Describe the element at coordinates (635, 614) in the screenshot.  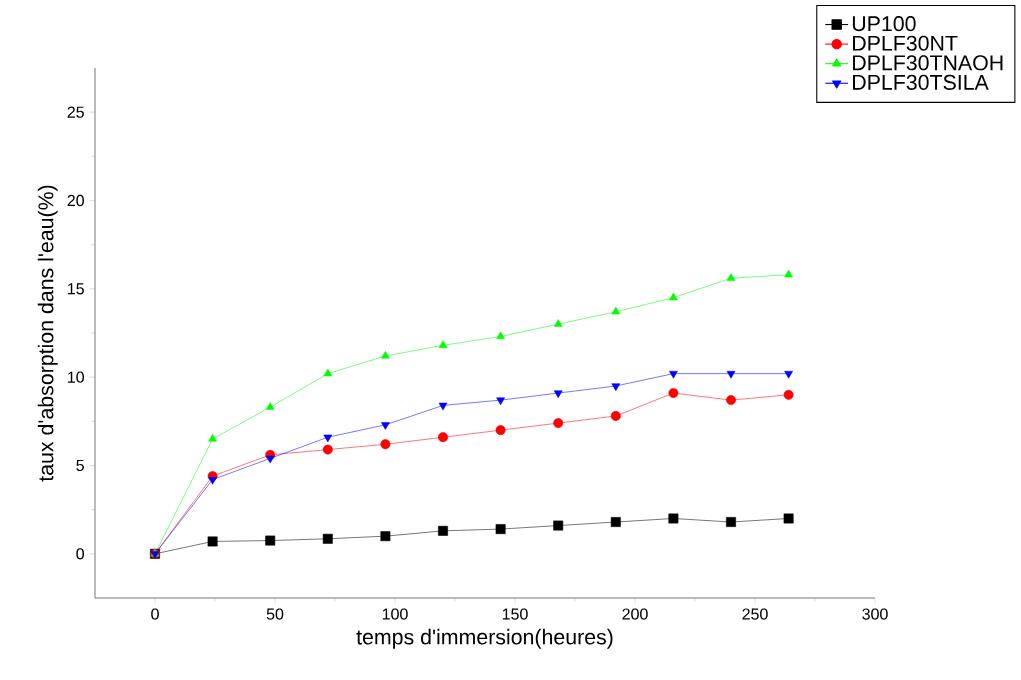
I see `x-tick-label: 200` at that location.